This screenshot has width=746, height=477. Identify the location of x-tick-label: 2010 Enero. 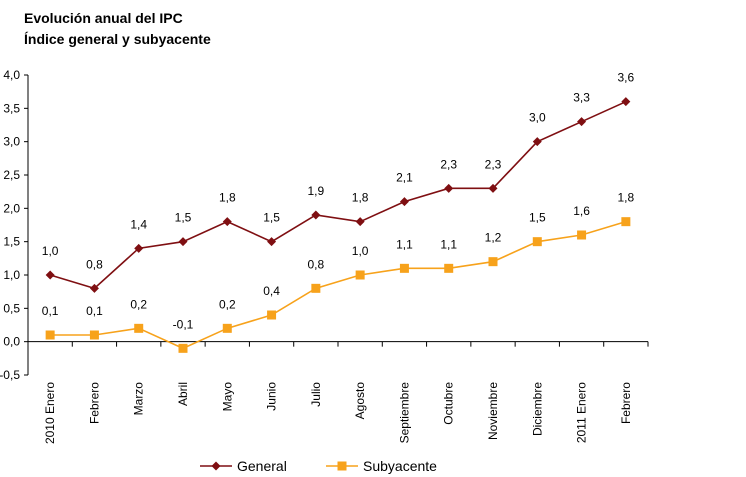
(50, 413).